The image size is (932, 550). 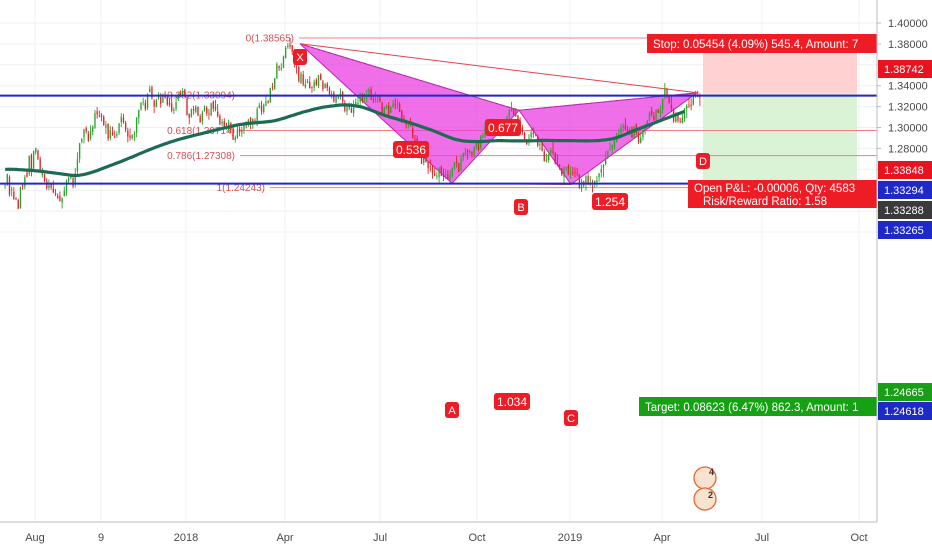 What do you see at coordinates (904, 275) in the screenshot?
I see `price-axis` at bounding box center [904, 275].